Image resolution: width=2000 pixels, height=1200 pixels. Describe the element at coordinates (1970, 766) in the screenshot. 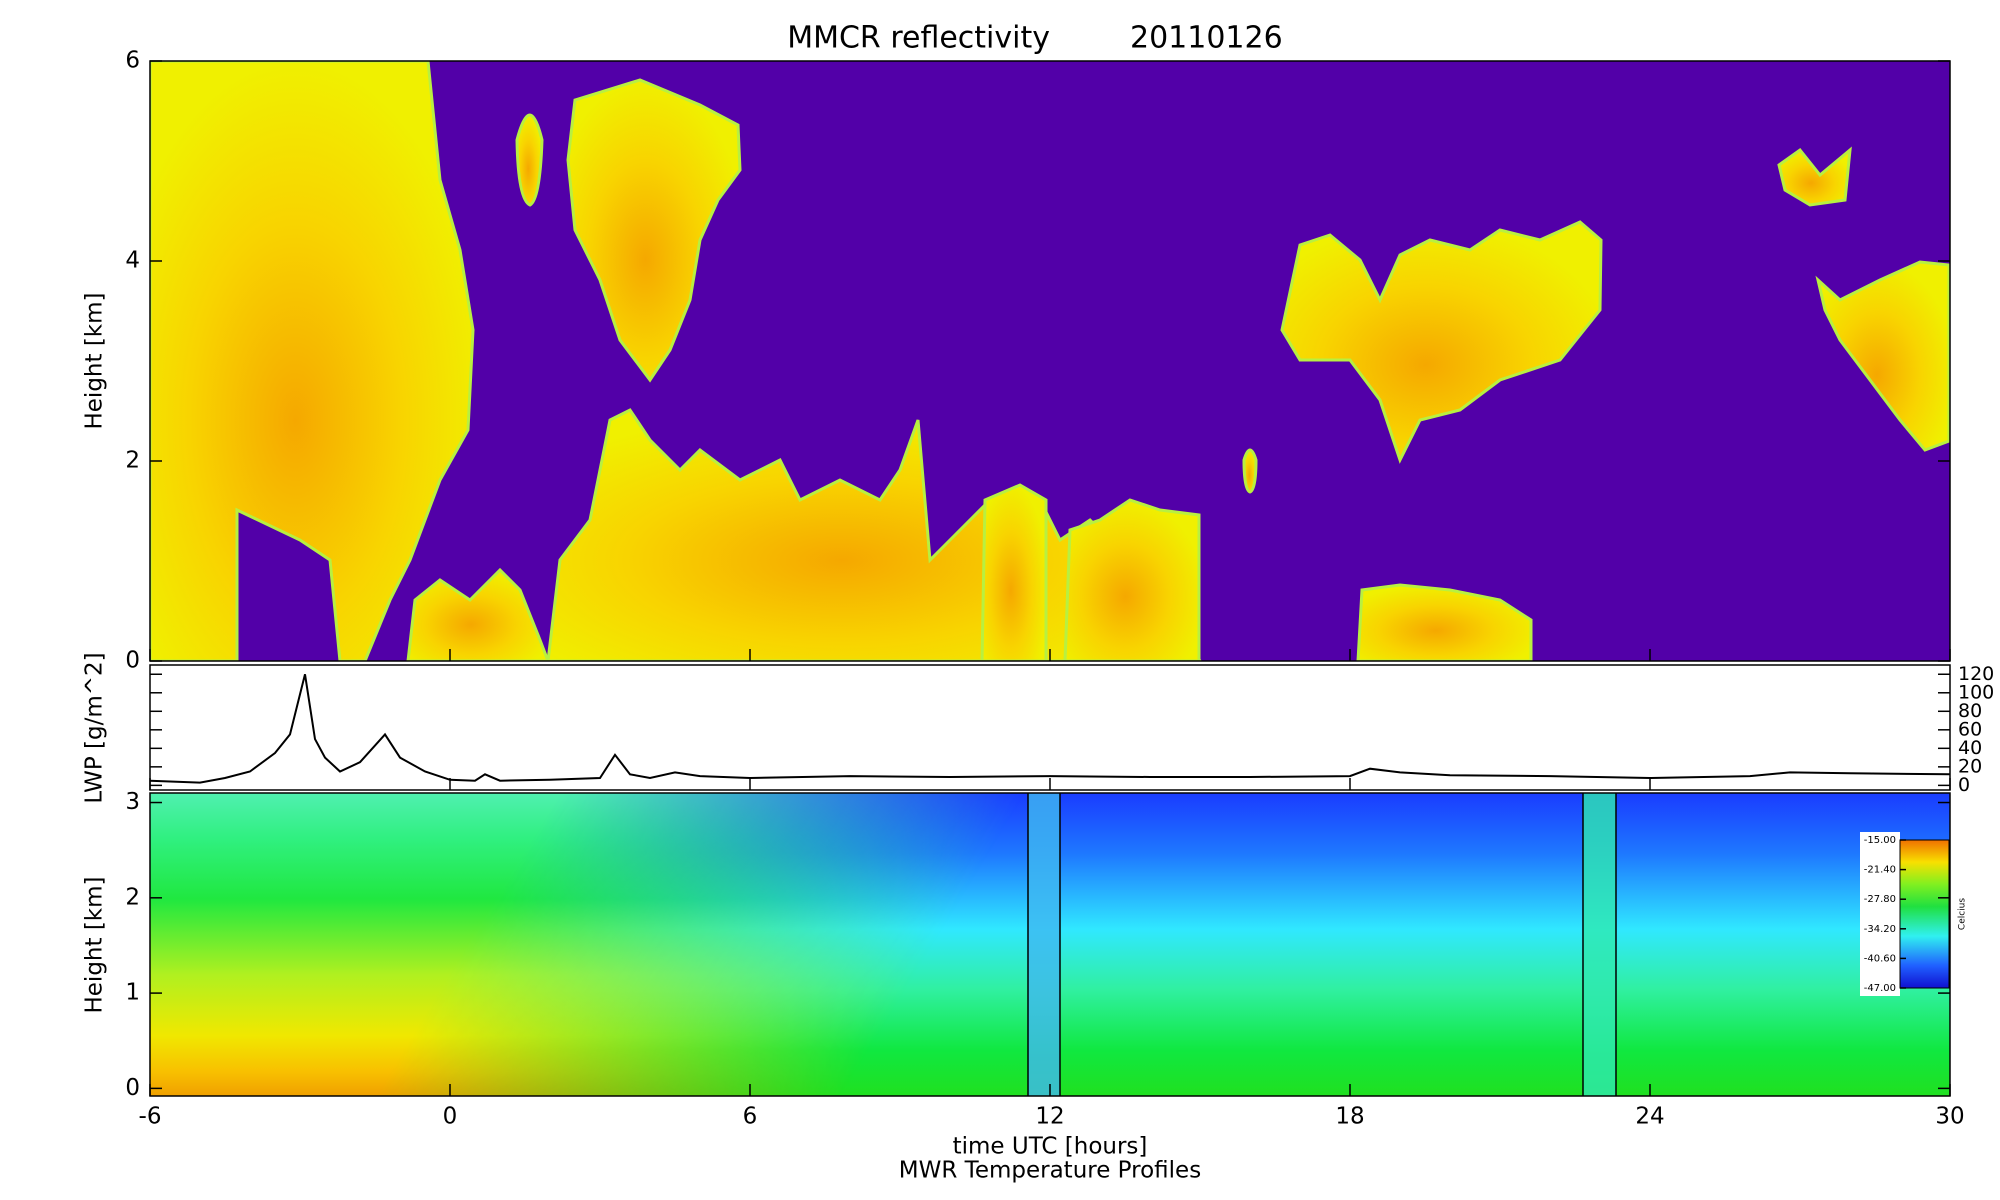

I see `y-tick-label: 20` at that location.